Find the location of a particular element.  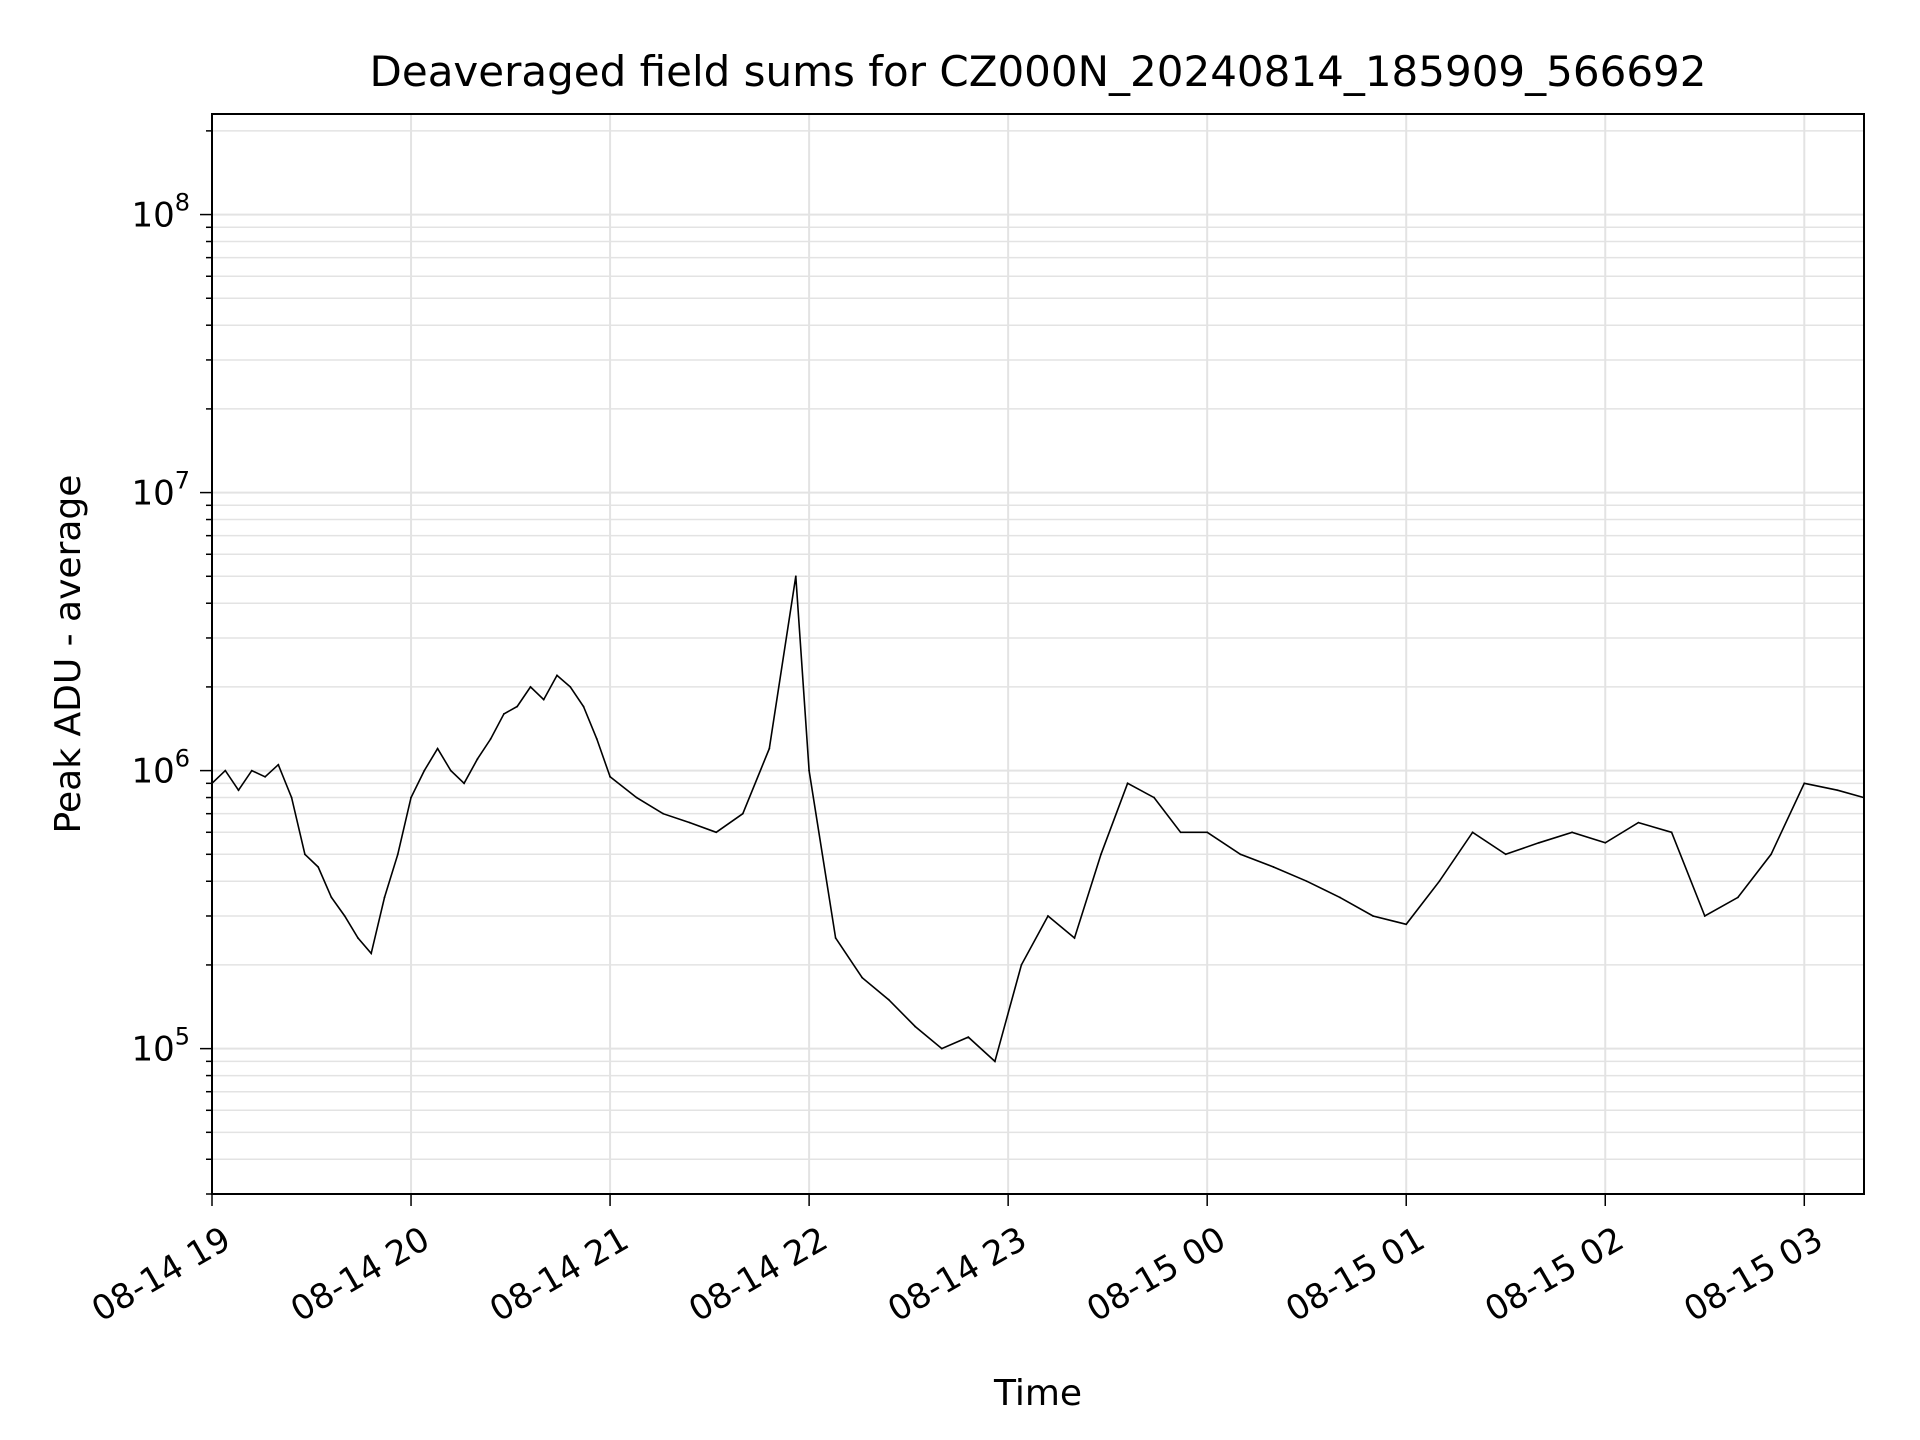

x-tick-label: 08-15 03 is located at coordinates (1753, 1274).